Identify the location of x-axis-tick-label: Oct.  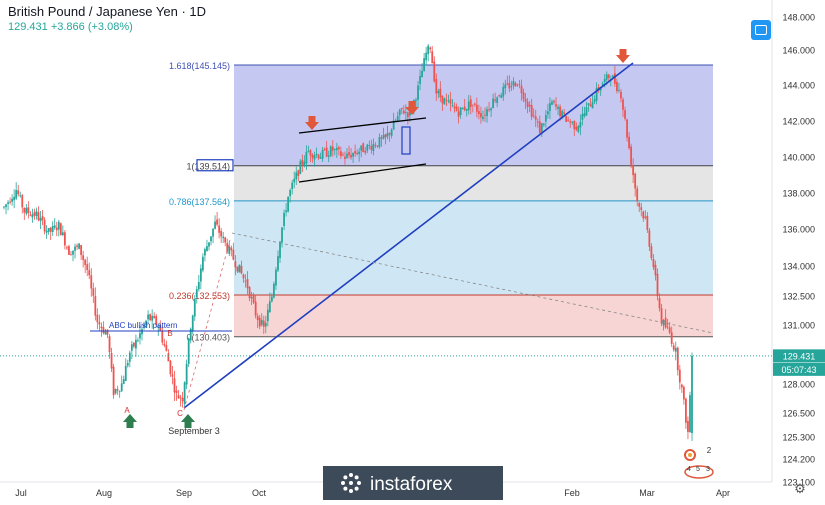
(259, 493).